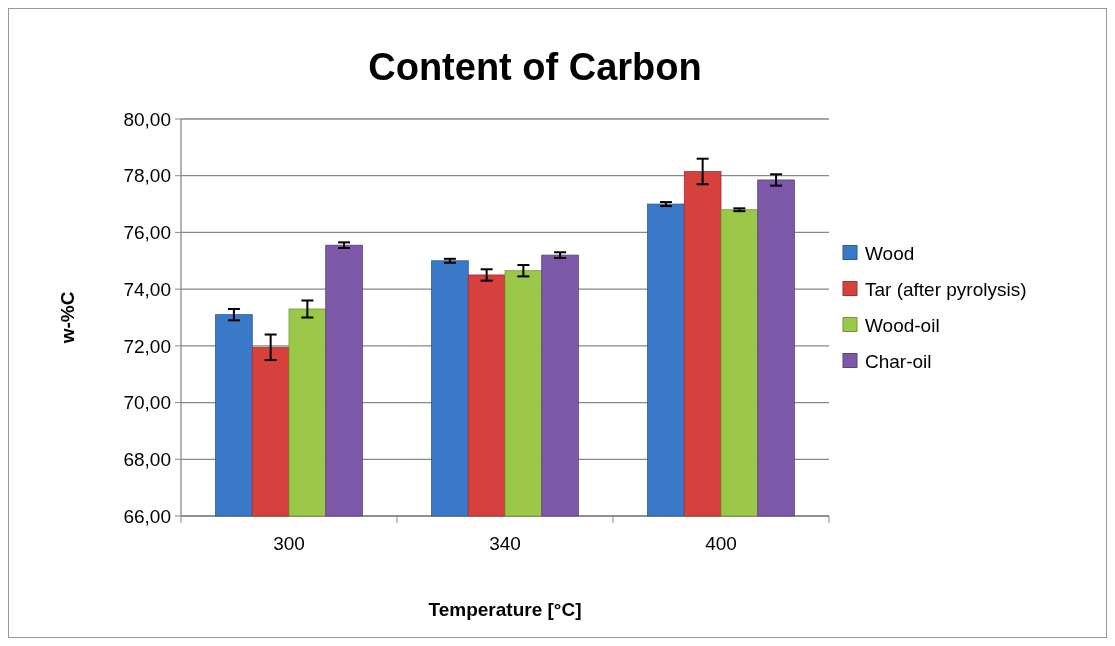 The height and width of the screenshot is (646, 1115). I want to click on legend-label: Wood-oil, so click(902, 326).